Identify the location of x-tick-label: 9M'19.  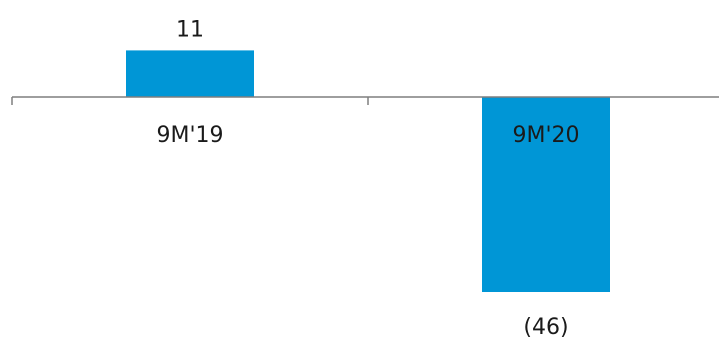
(189, 135).